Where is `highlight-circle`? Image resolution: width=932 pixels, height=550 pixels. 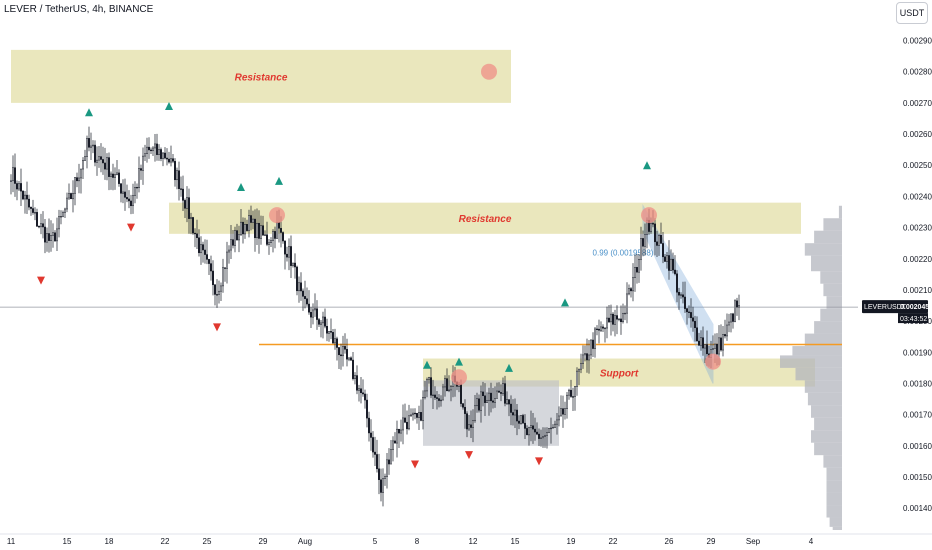 highlight-circle is located at coordinates (489, 71).